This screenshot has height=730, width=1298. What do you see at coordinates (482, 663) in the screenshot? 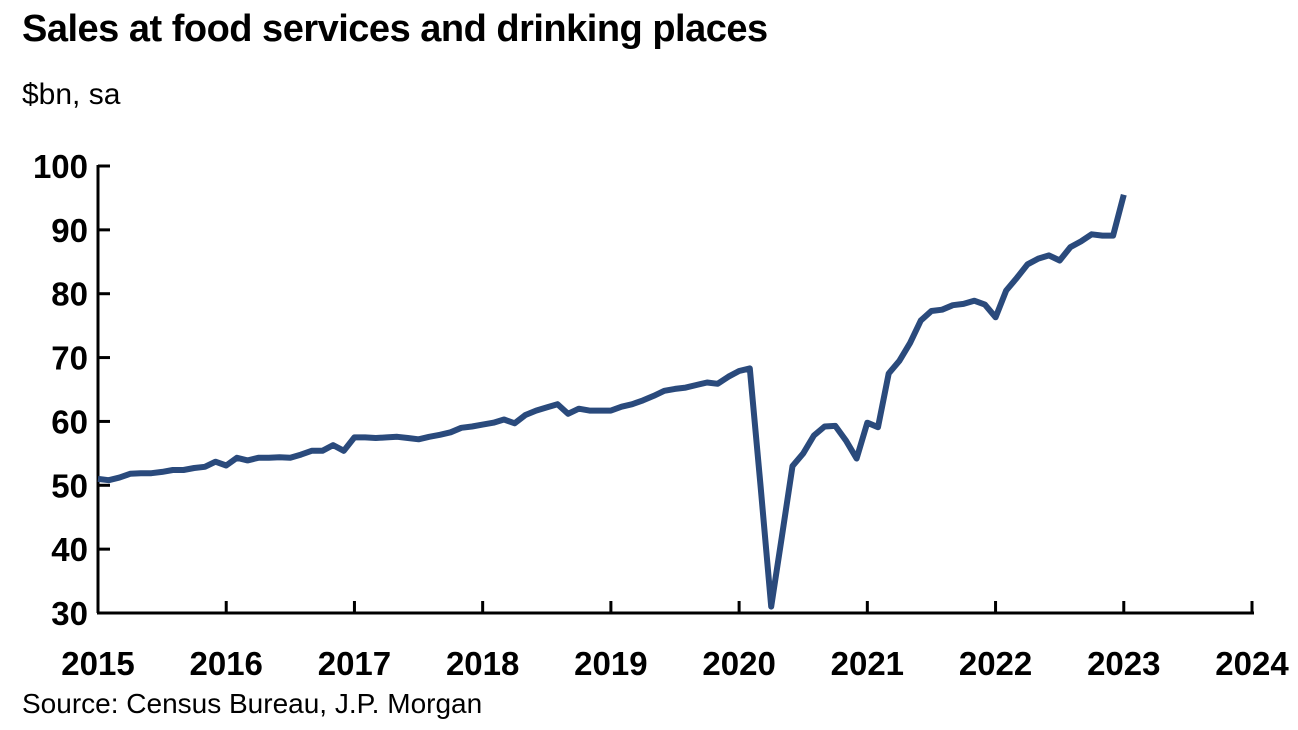
I see `x-tick-label: 2018` at bounding box center [482, 663].